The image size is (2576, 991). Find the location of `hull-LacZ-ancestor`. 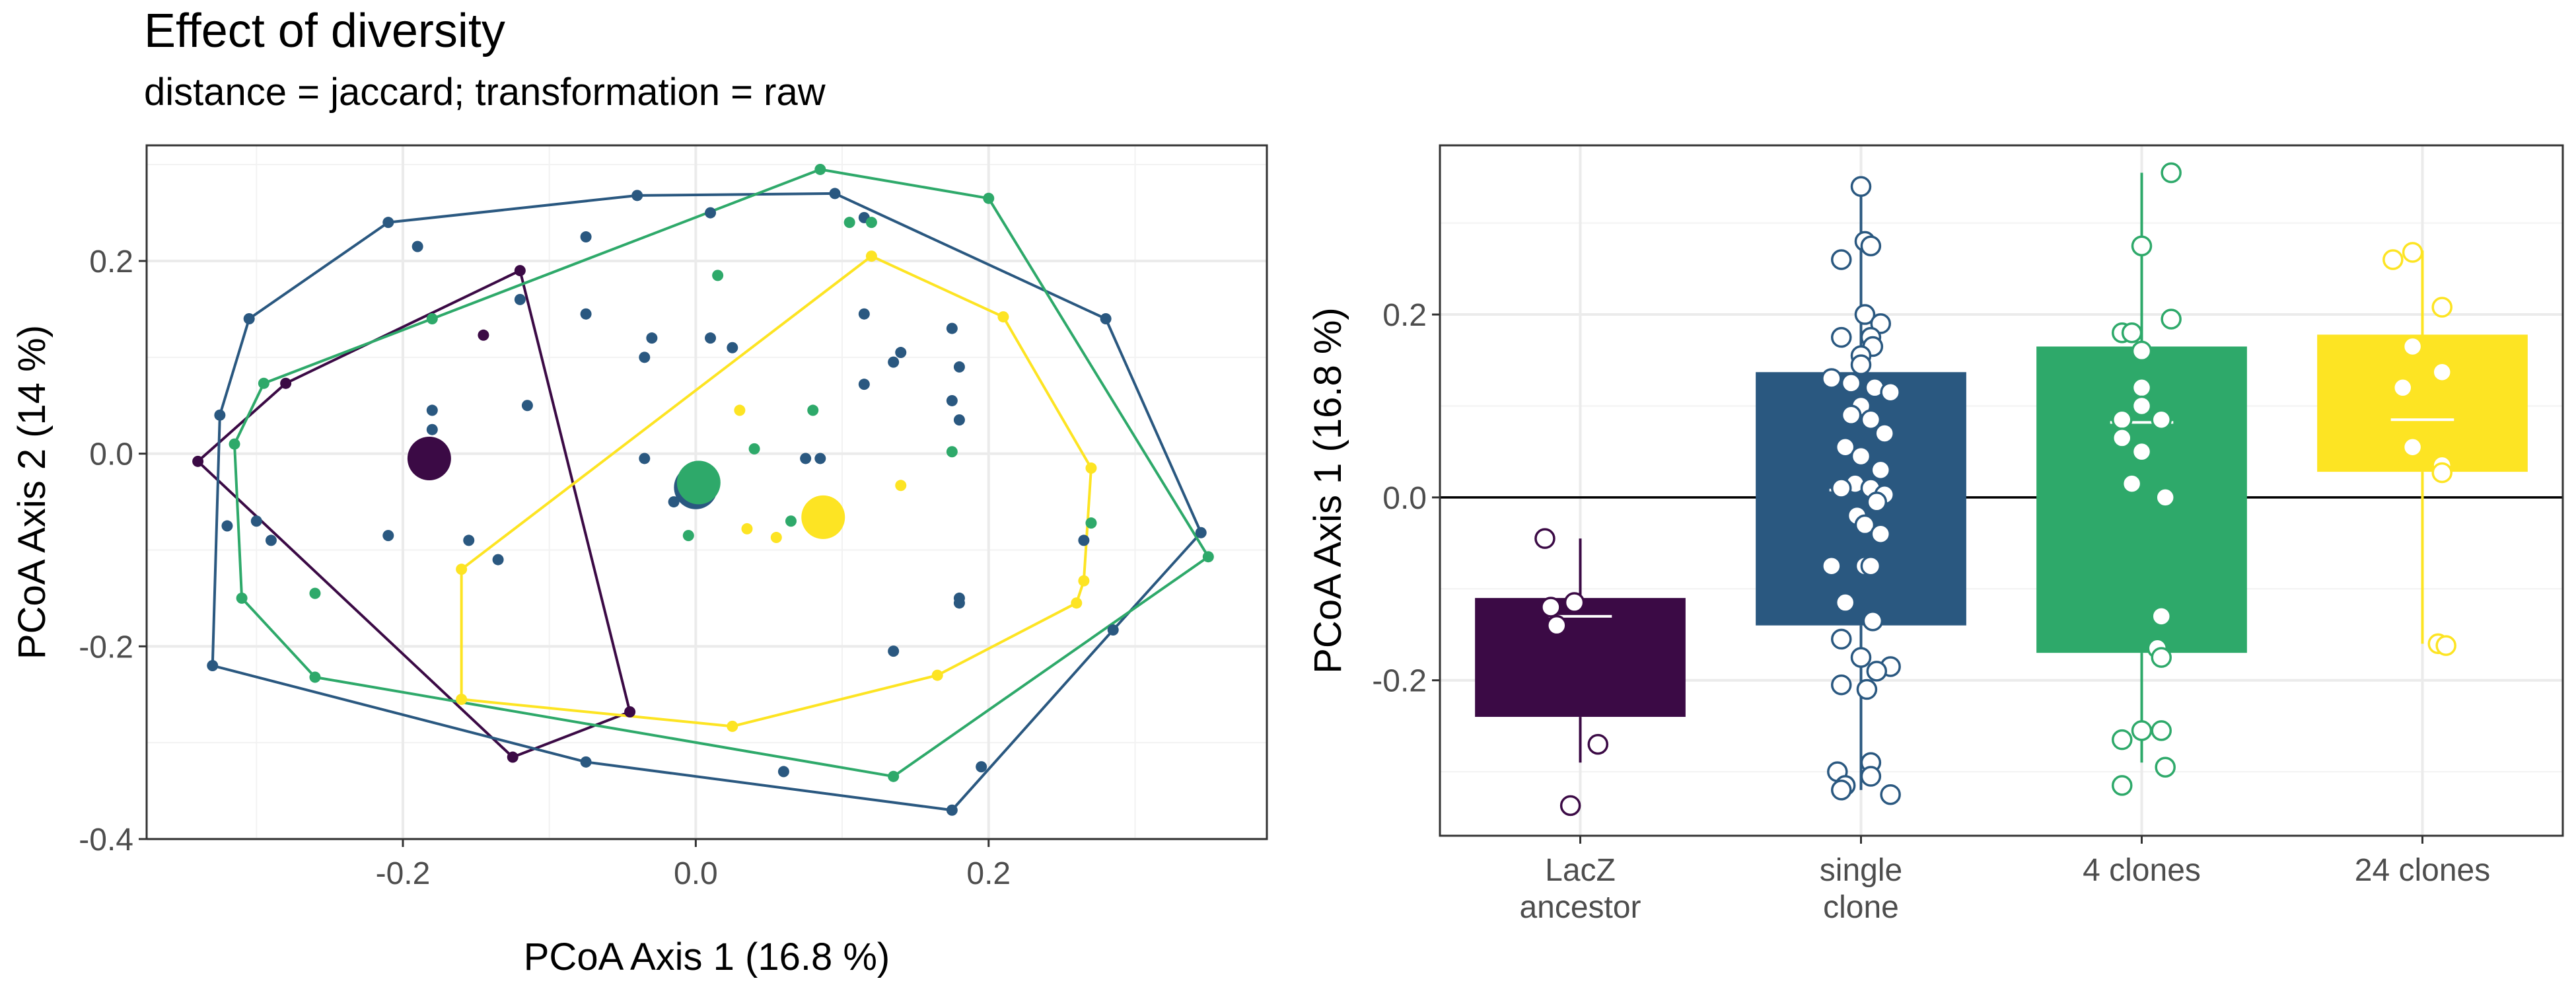

hull-LacZ-ancestor is located at coordinates (413, 514).